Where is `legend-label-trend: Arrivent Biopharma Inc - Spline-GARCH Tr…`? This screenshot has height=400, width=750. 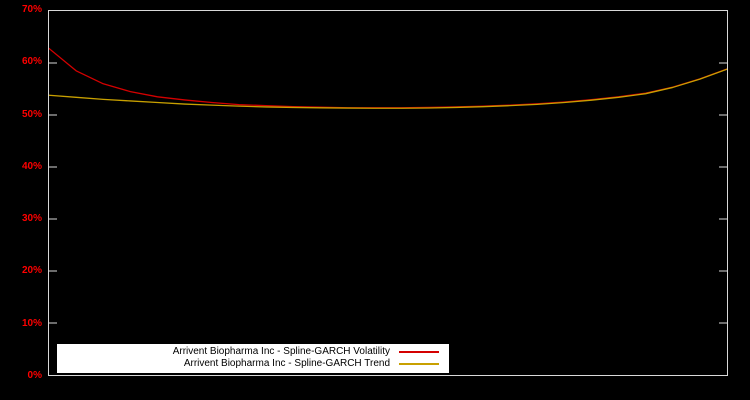 legend-label-trend: Arrivent Biopharma Inc - Spline-GARCH Tr… is located at coordinates (286, 363).